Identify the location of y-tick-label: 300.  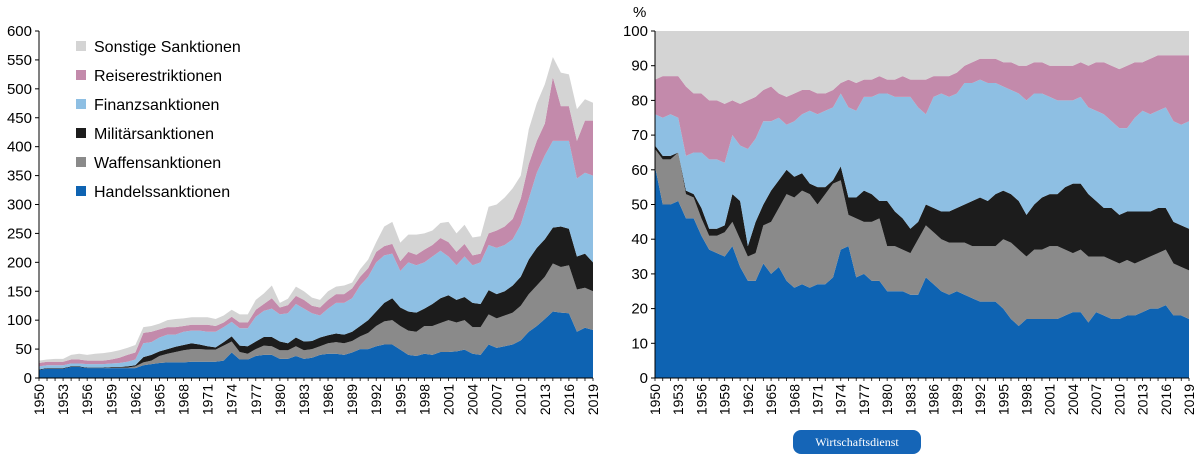
(19, 205).